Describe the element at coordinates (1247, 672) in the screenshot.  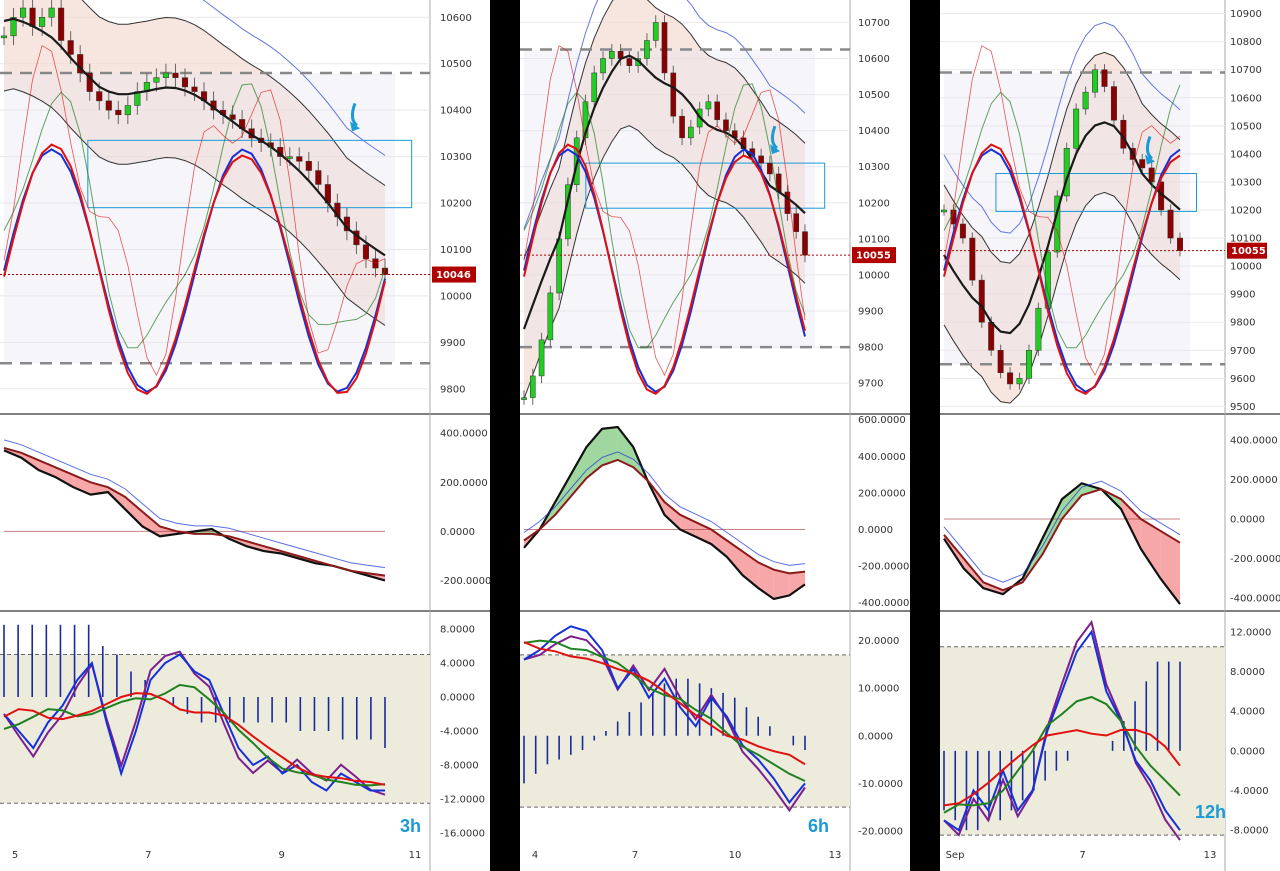
I see `oscillator-tick-label: 8.0000` at that location.